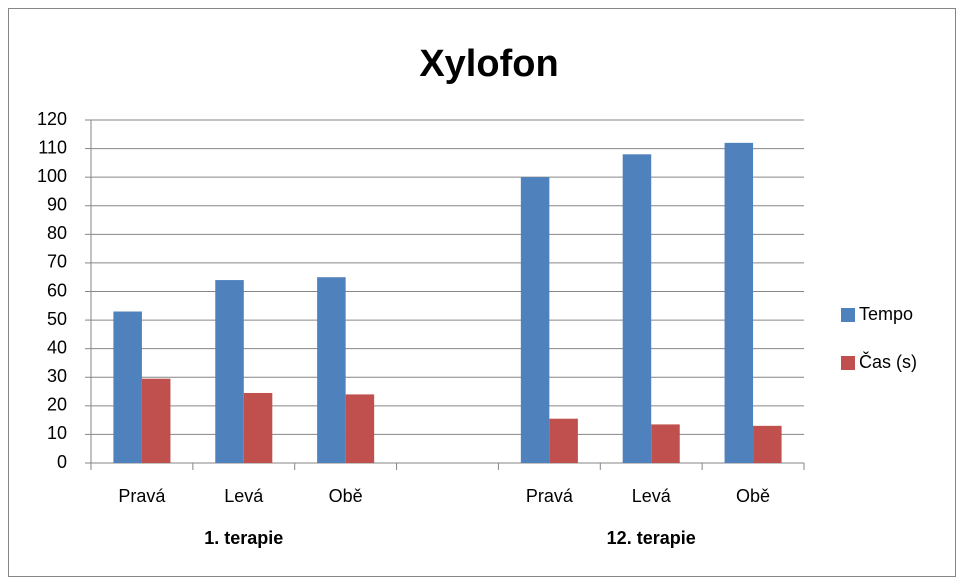 The height and width of the screenshot is (578, 957). I want to click on y-tick-label: 70, so click(57, 262).